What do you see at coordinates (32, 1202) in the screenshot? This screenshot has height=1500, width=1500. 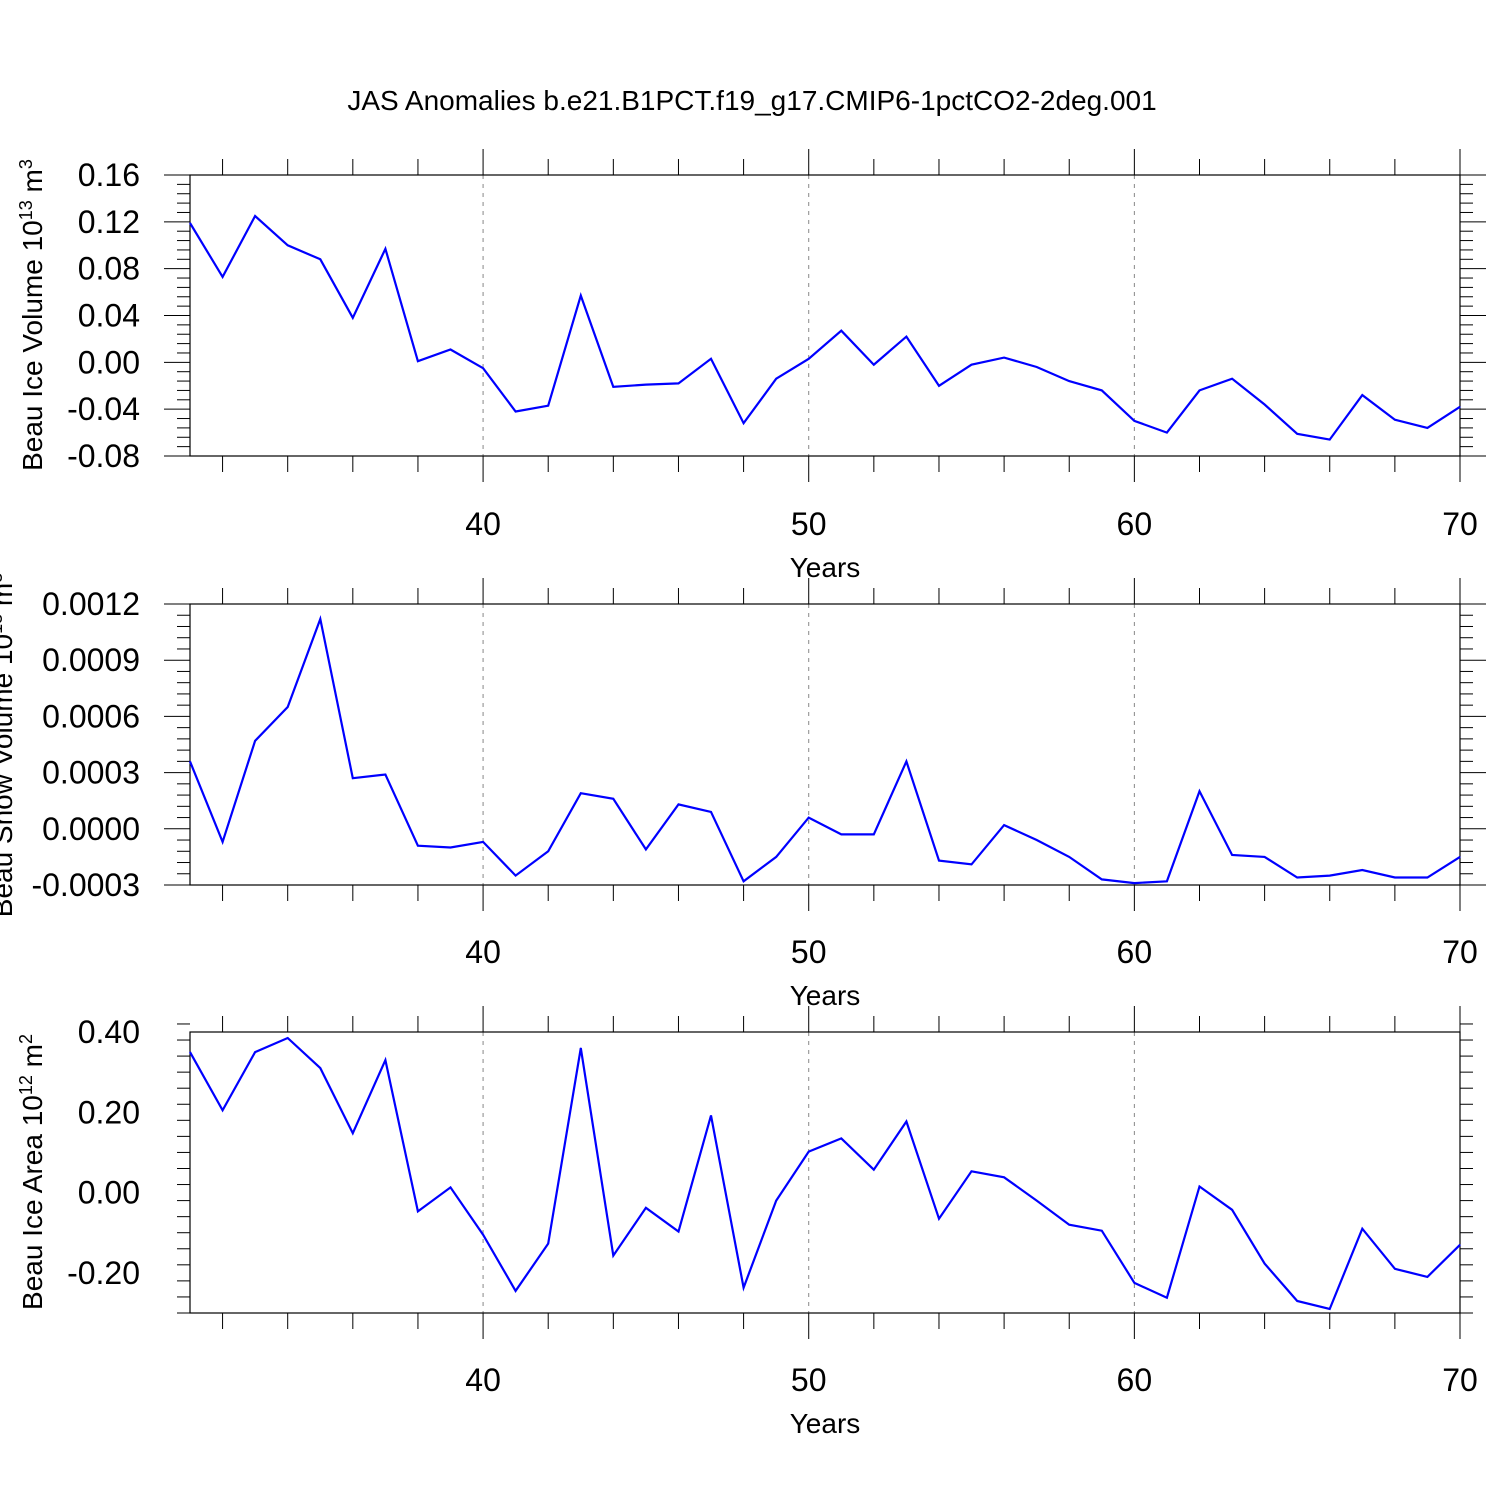 I see `y-axis-label-main: Beau Ice Area 10` at bounding box center [32, 1202].